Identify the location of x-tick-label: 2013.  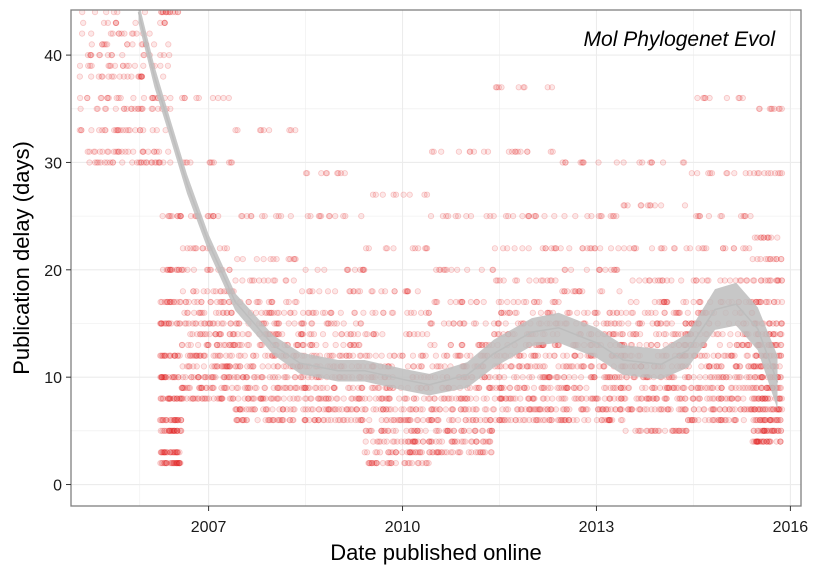
(597, 527).